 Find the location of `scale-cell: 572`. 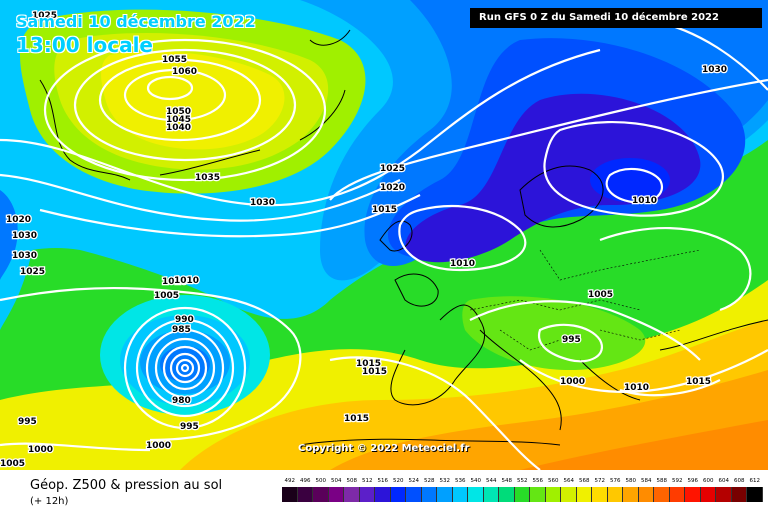

scale-cell: 572 is located at coordinates (600, 491).